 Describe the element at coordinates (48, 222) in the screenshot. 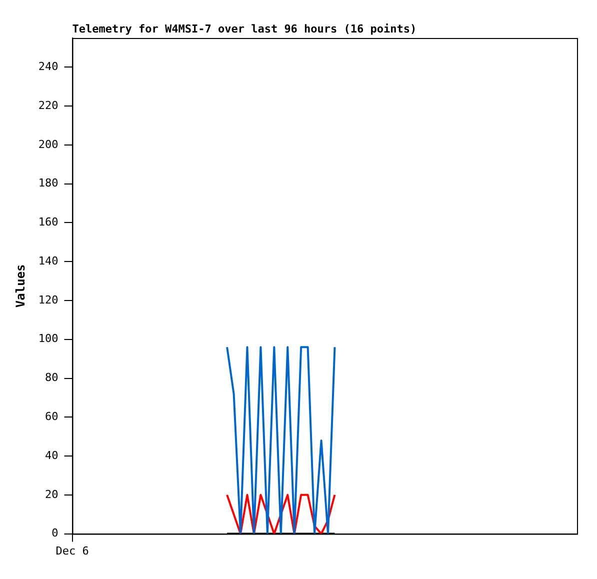

I see `y-tick-label: 160` at that location.